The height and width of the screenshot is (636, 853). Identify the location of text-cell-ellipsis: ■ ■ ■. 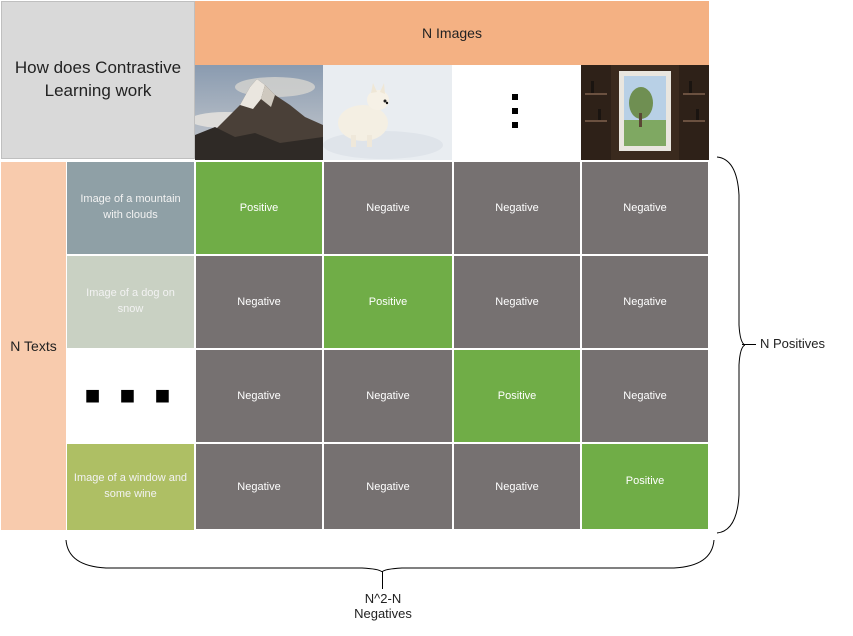
(130, 396).